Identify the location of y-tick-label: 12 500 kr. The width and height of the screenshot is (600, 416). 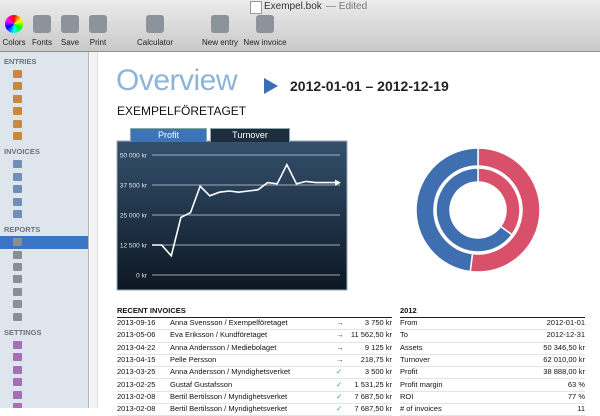
(134, 246).